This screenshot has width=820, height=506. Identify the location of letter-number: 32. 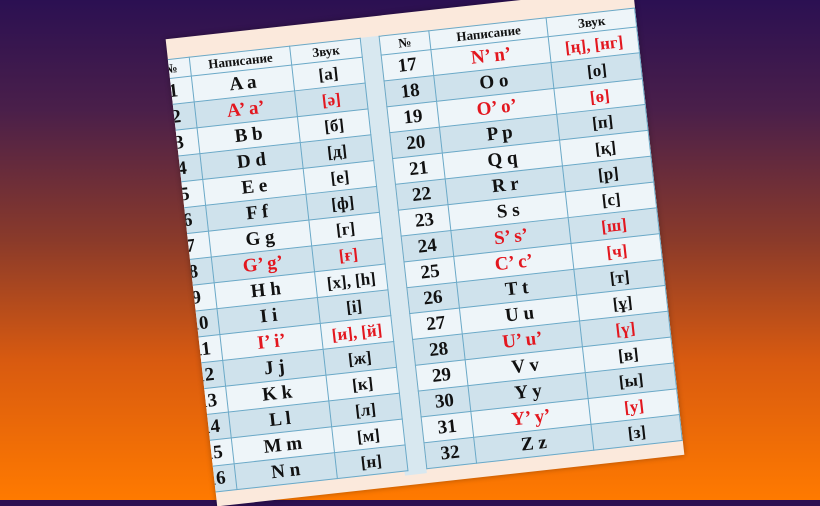
(450, 453).